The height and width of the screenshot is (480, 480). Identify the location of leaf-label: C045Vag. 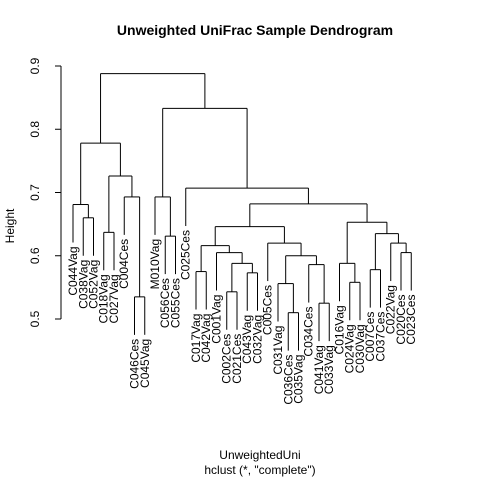
(145, 363).